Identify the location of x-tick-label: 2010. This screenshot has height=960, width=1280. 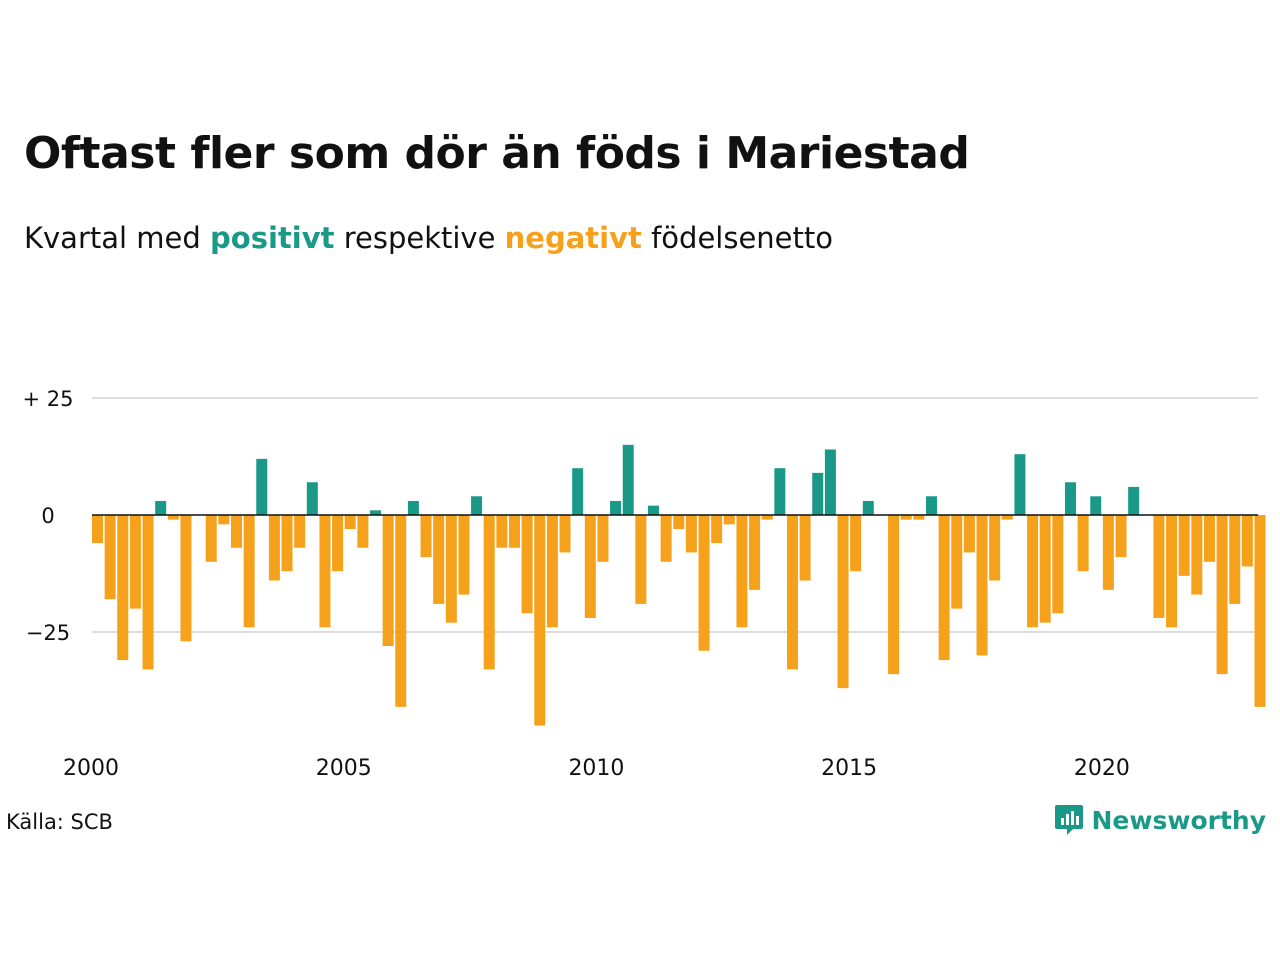
(596, 768).